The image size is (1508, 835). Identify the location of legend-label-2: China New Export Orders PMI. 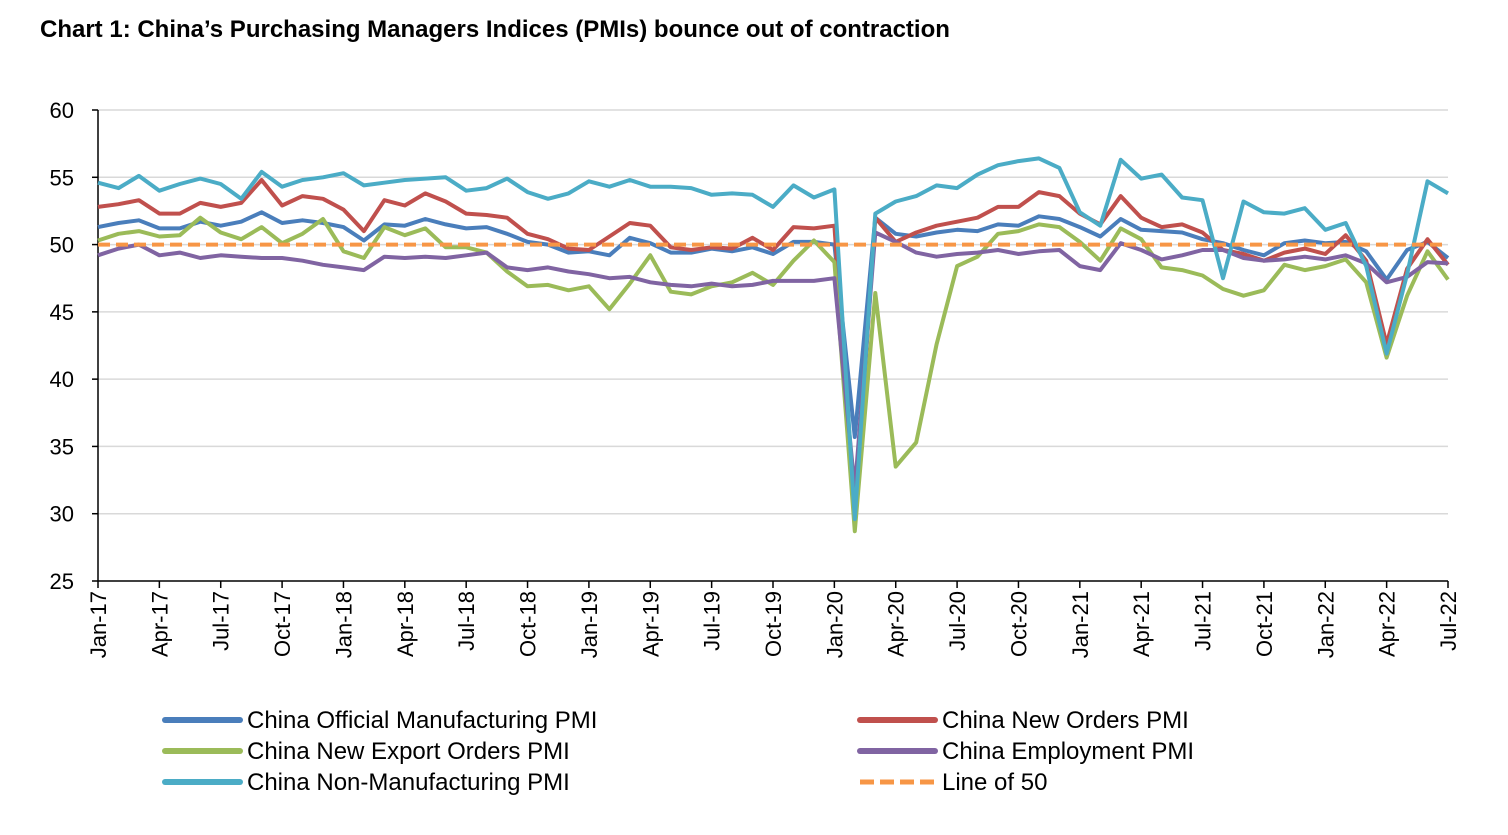
(408, 751).